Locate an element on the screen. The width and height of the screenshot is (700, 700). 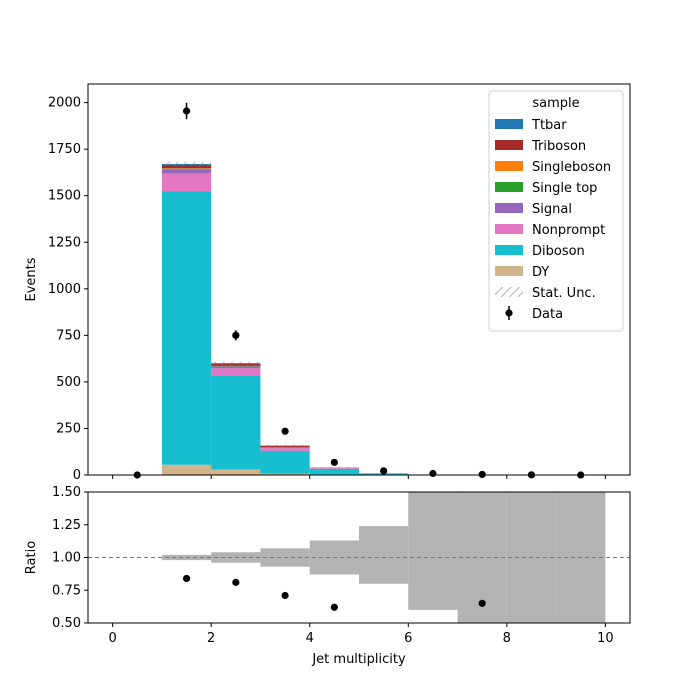
series-signal is located at coordinates (260, 319).